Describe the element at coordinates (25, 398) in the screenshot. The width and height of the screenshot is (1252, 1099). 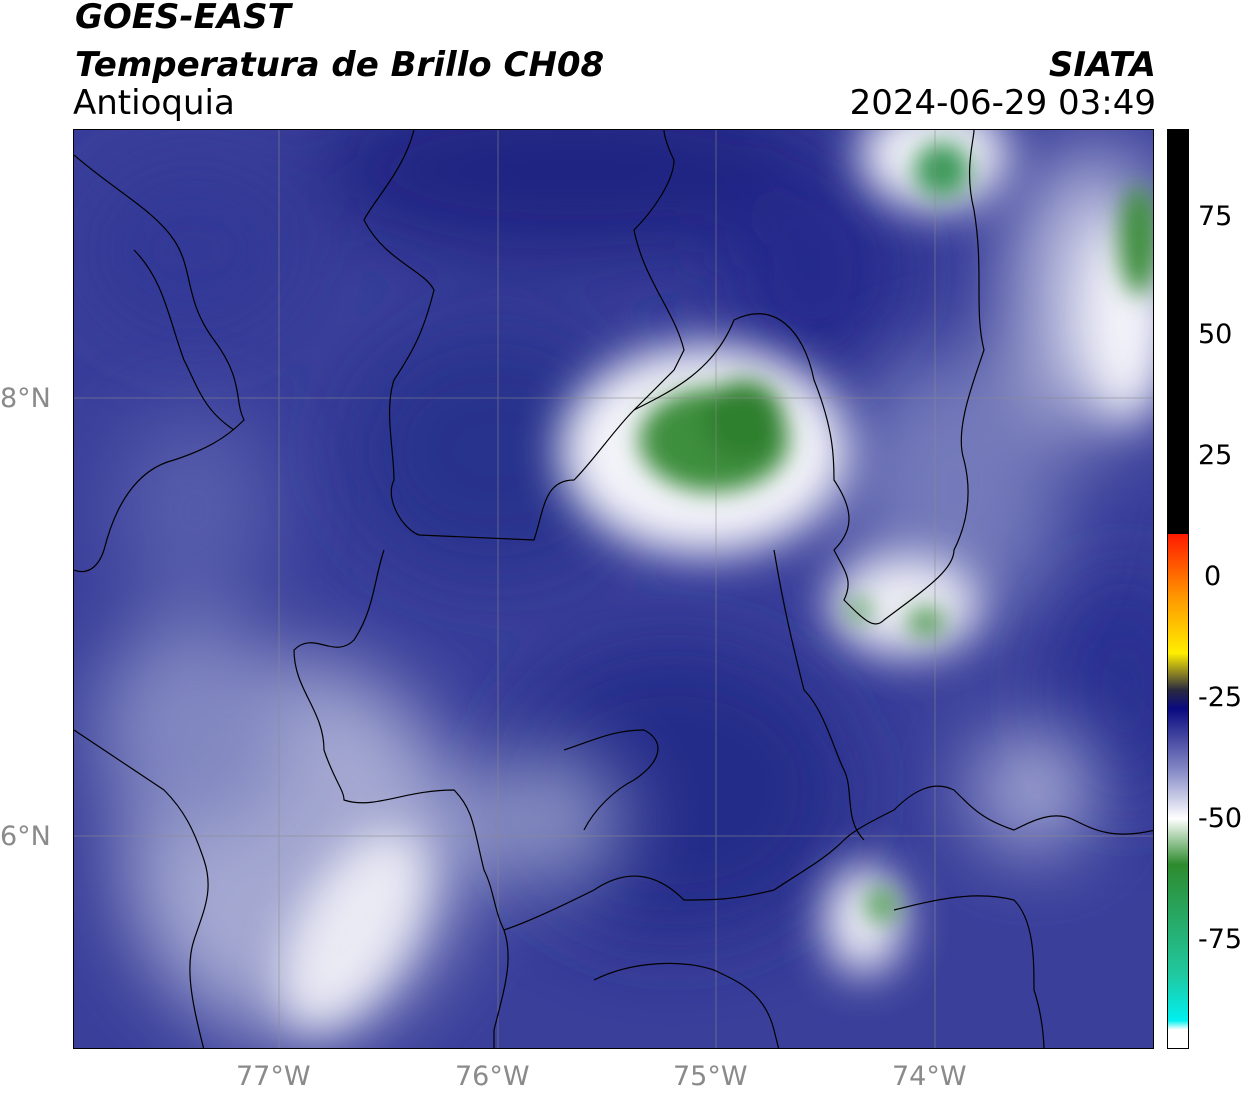
I see `lat-label-8N: 8°N` at that location.